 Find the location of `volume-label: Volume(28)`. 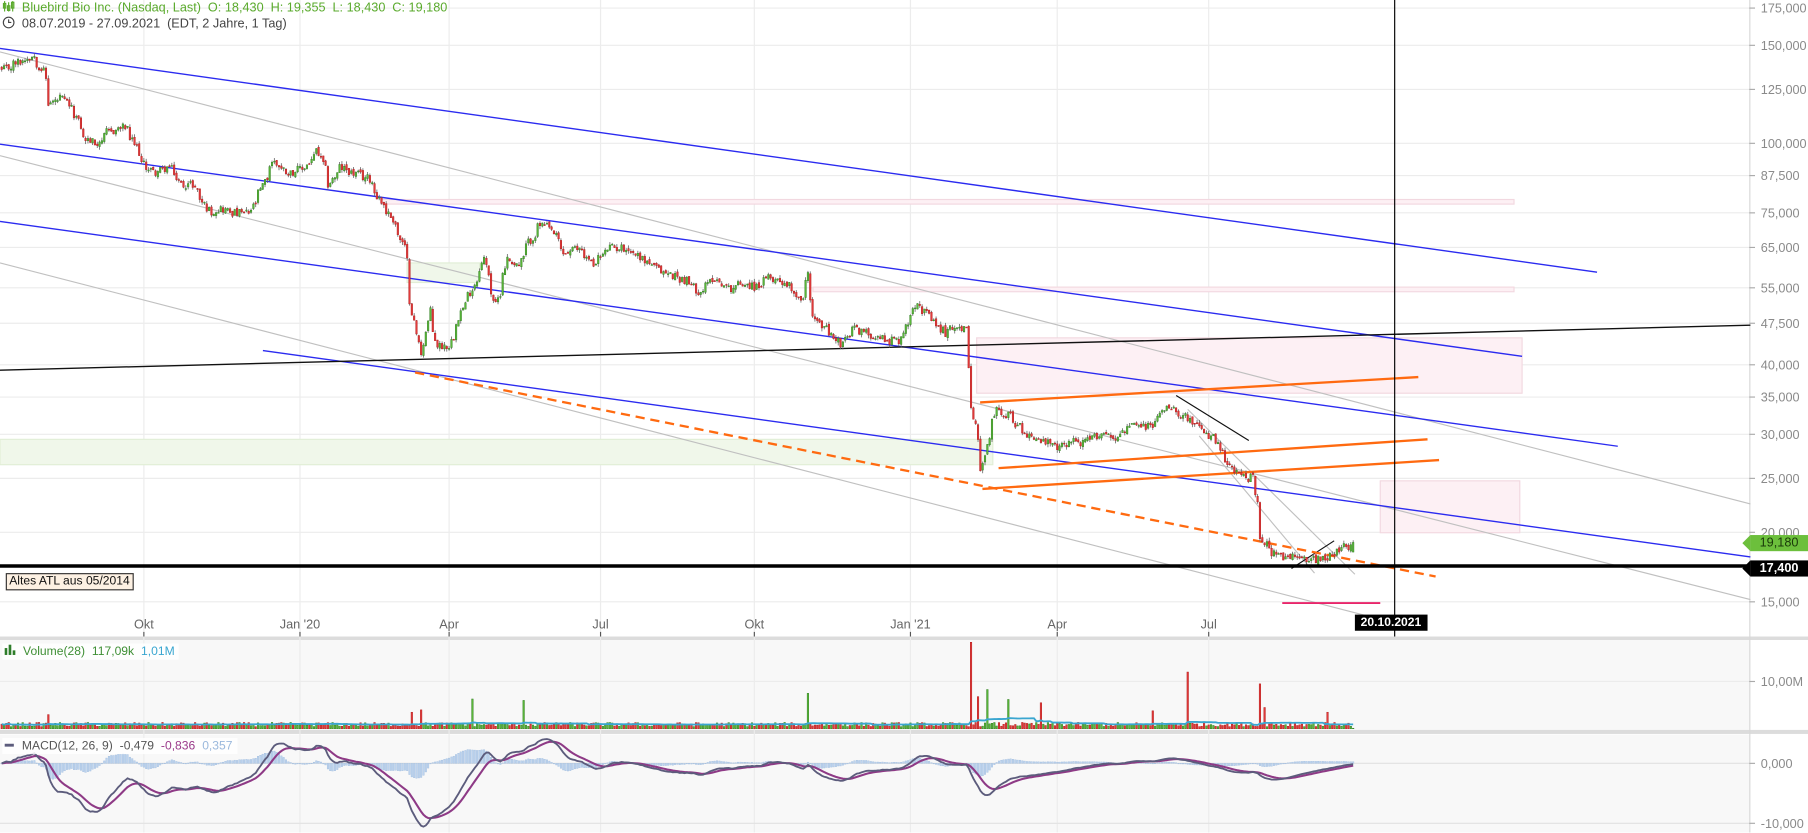

volume-label: Volume(28) is located at coordinates (54, 651).